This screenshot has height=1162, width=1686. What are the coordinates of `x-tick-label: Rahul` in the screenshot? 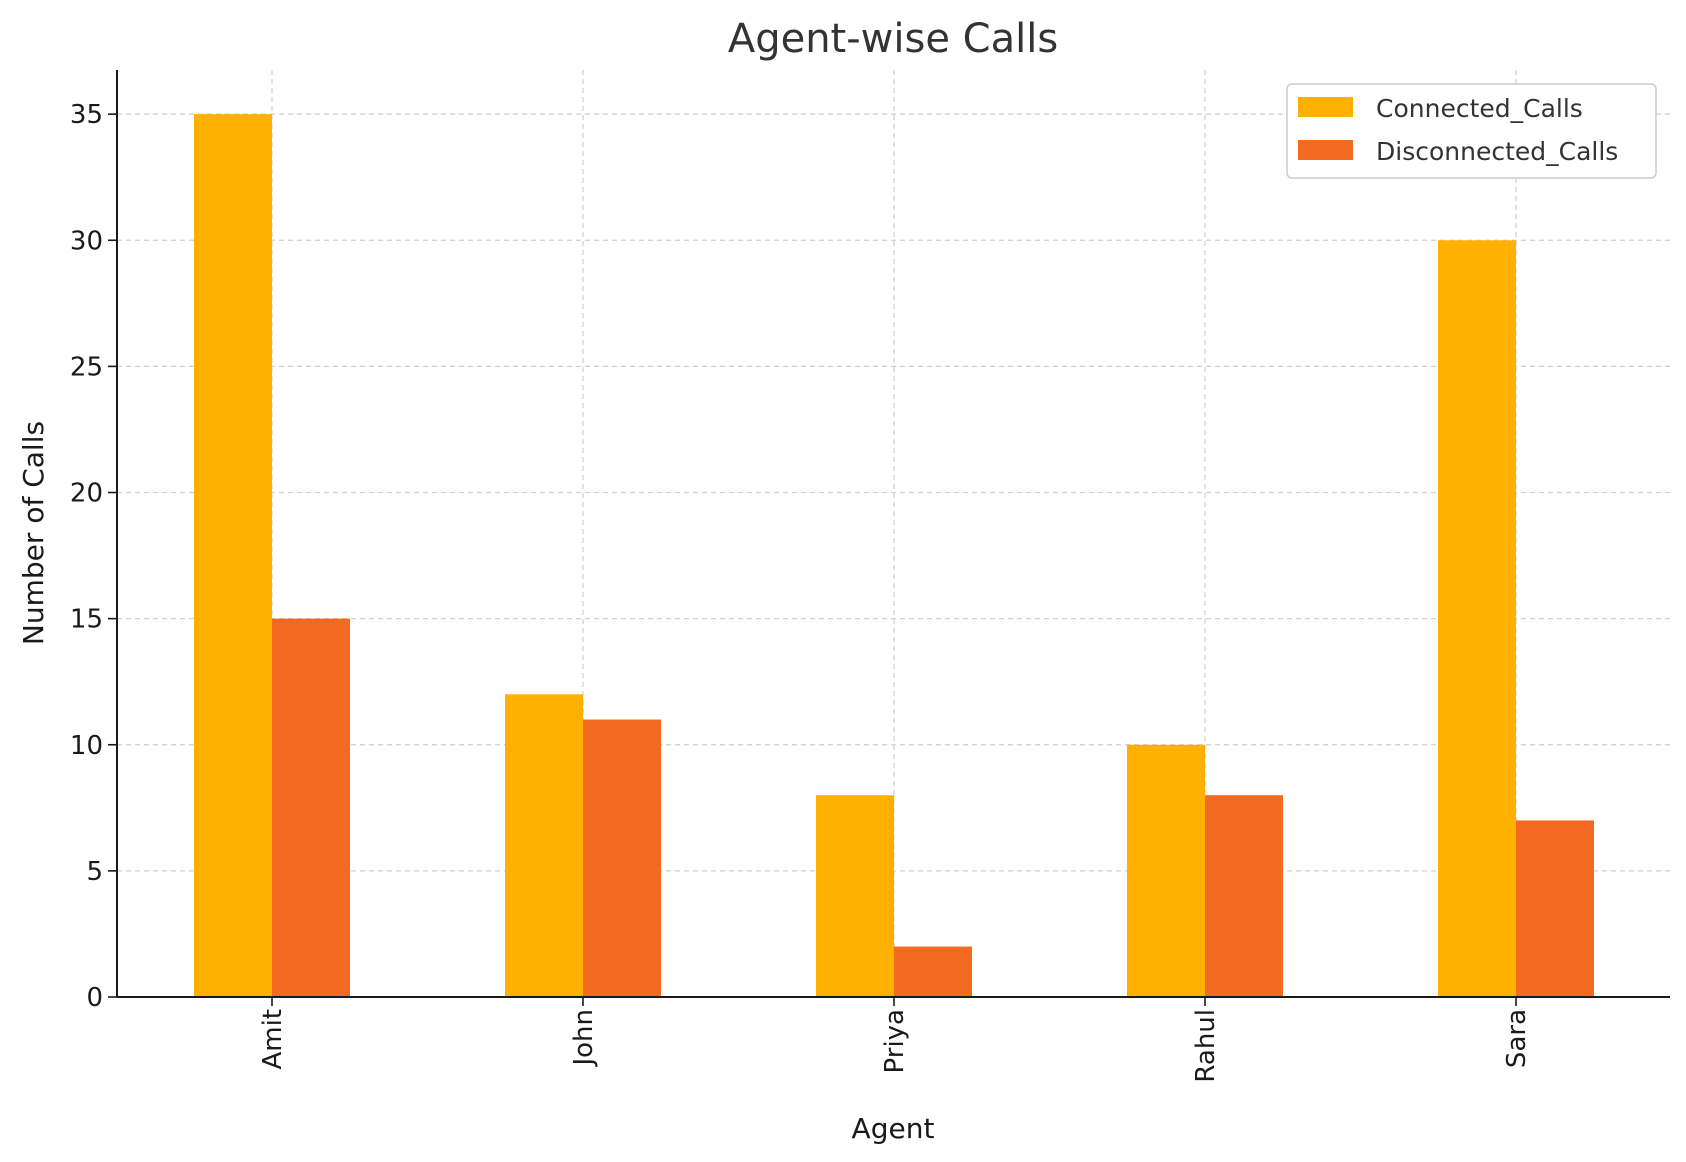 It's located at (1206, 1046).